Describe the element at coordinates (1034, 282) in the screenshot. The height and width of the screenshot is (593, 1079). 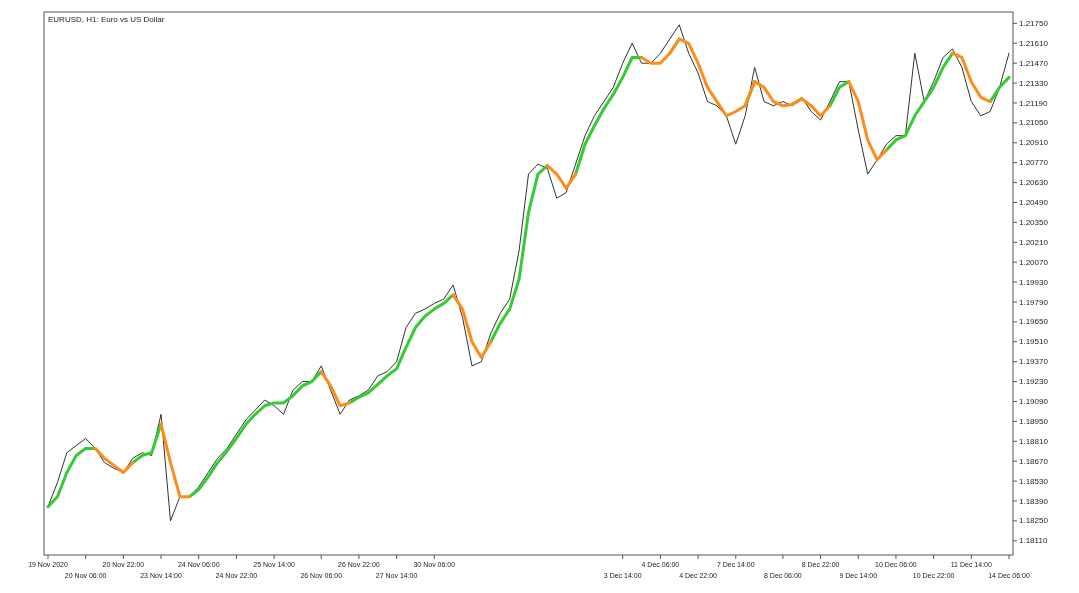
I see `y-tick-label: 1.19930` at that location.